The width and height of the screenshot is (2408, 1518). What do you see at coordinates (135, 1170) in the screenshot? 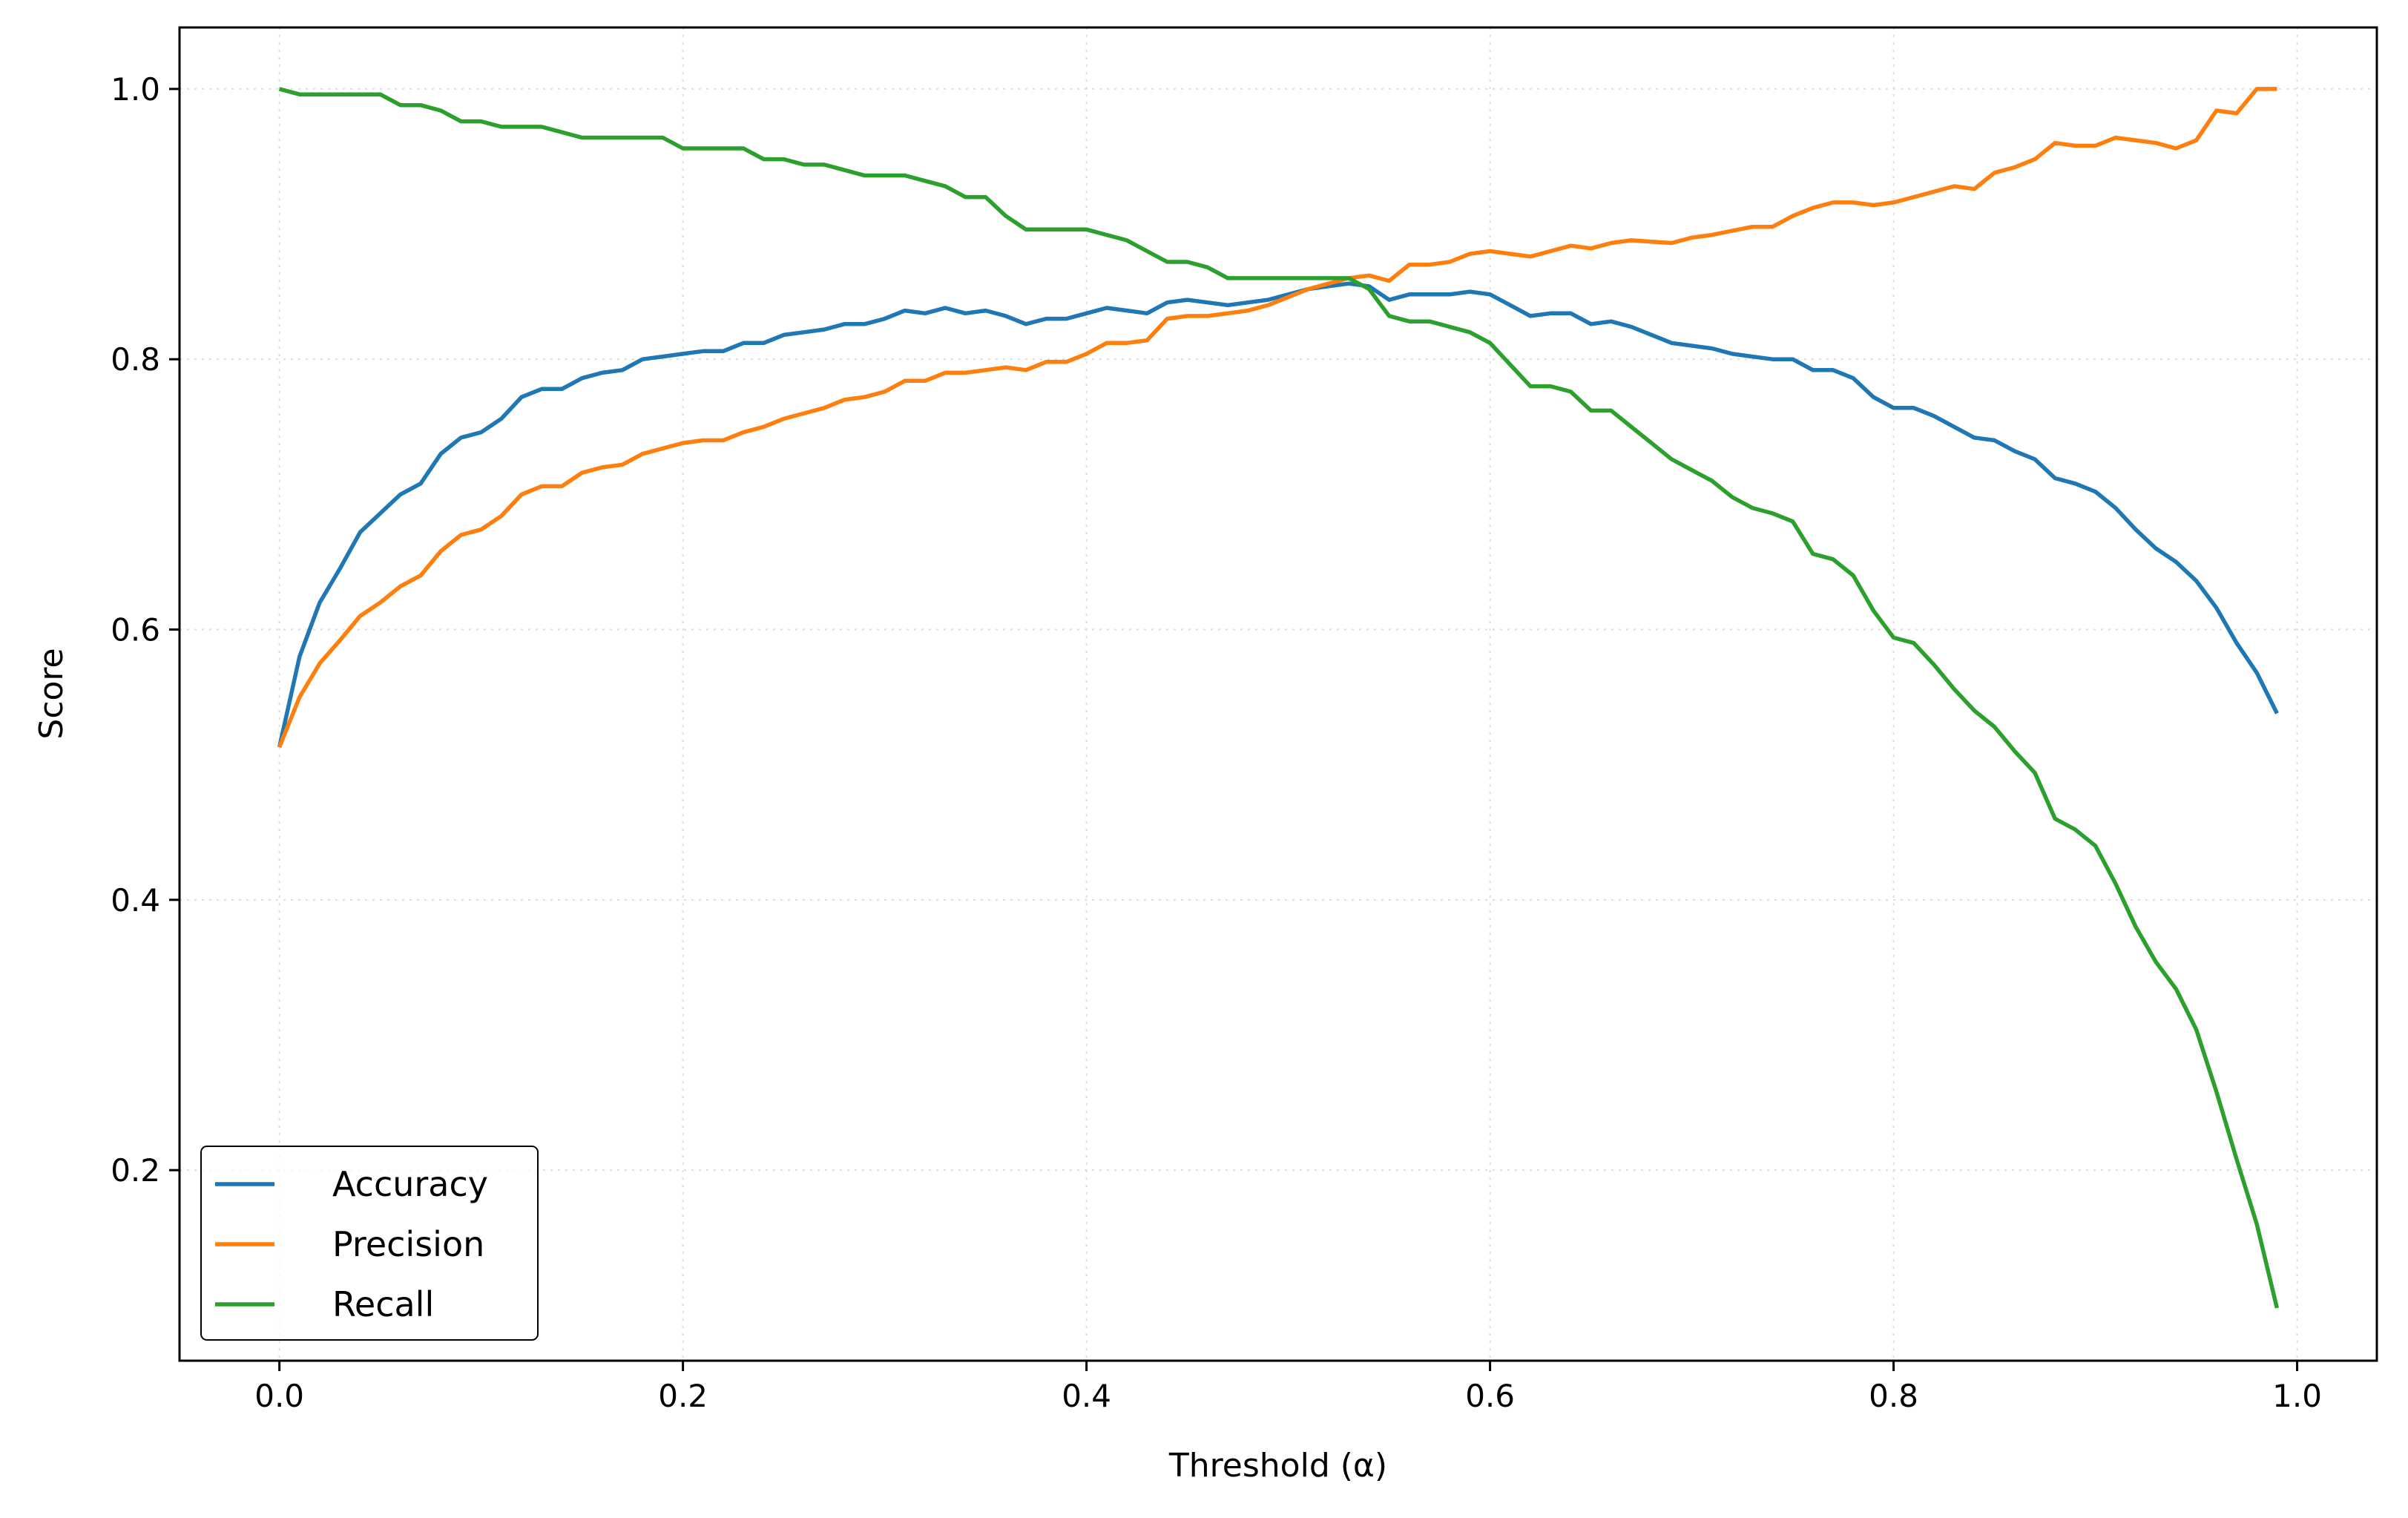
I see `y-tick-label: 0.2` at bounding box center [135, 1170].